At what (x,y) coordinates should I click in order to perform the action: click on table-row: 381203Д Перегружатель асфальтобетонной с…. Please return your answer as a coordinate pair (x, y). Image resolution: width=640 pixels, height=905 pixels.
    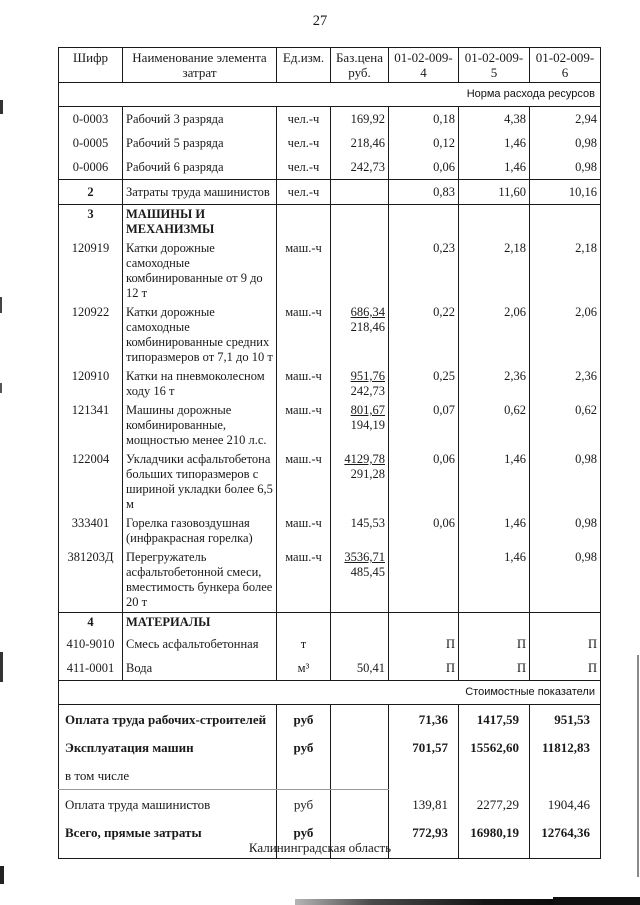
    Looking at the image, I should click on (329, 580).